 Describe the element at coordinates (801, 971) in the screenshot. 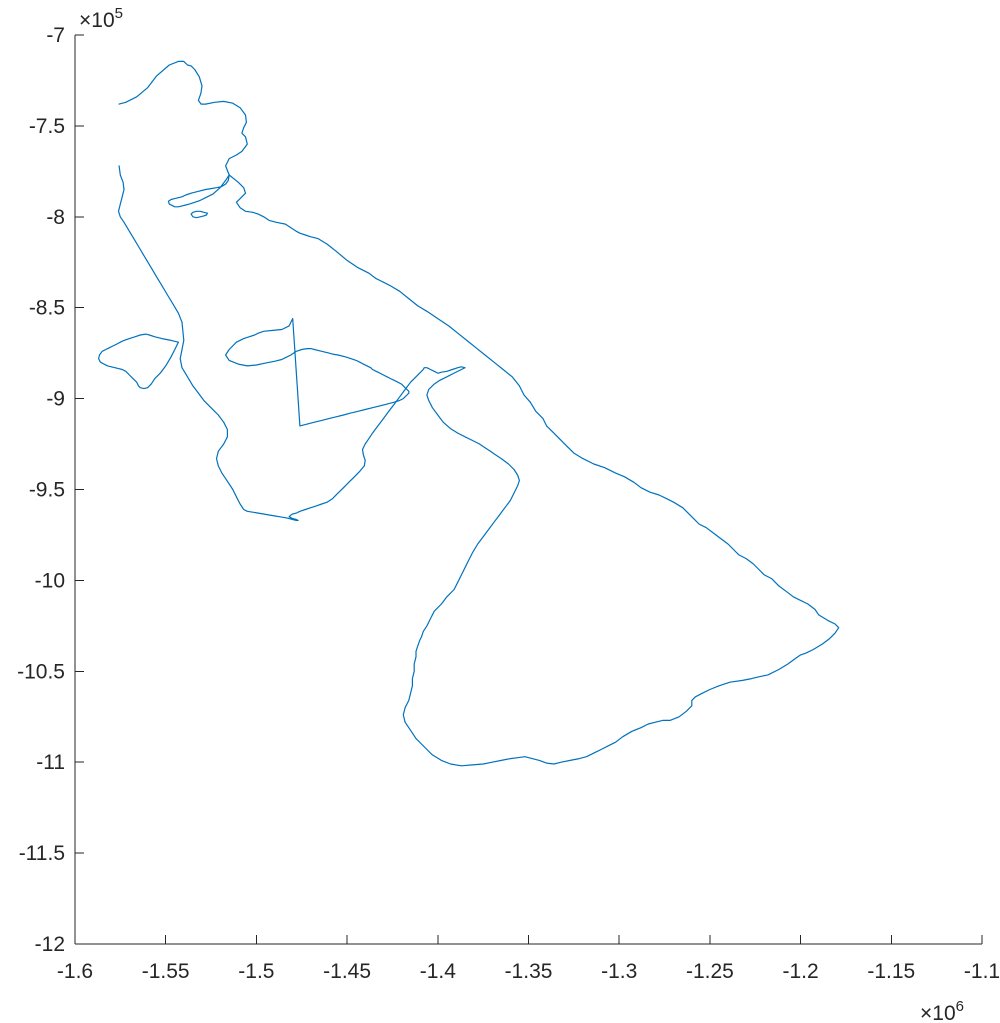

I see `x-tick-label: -1.2` at that location.